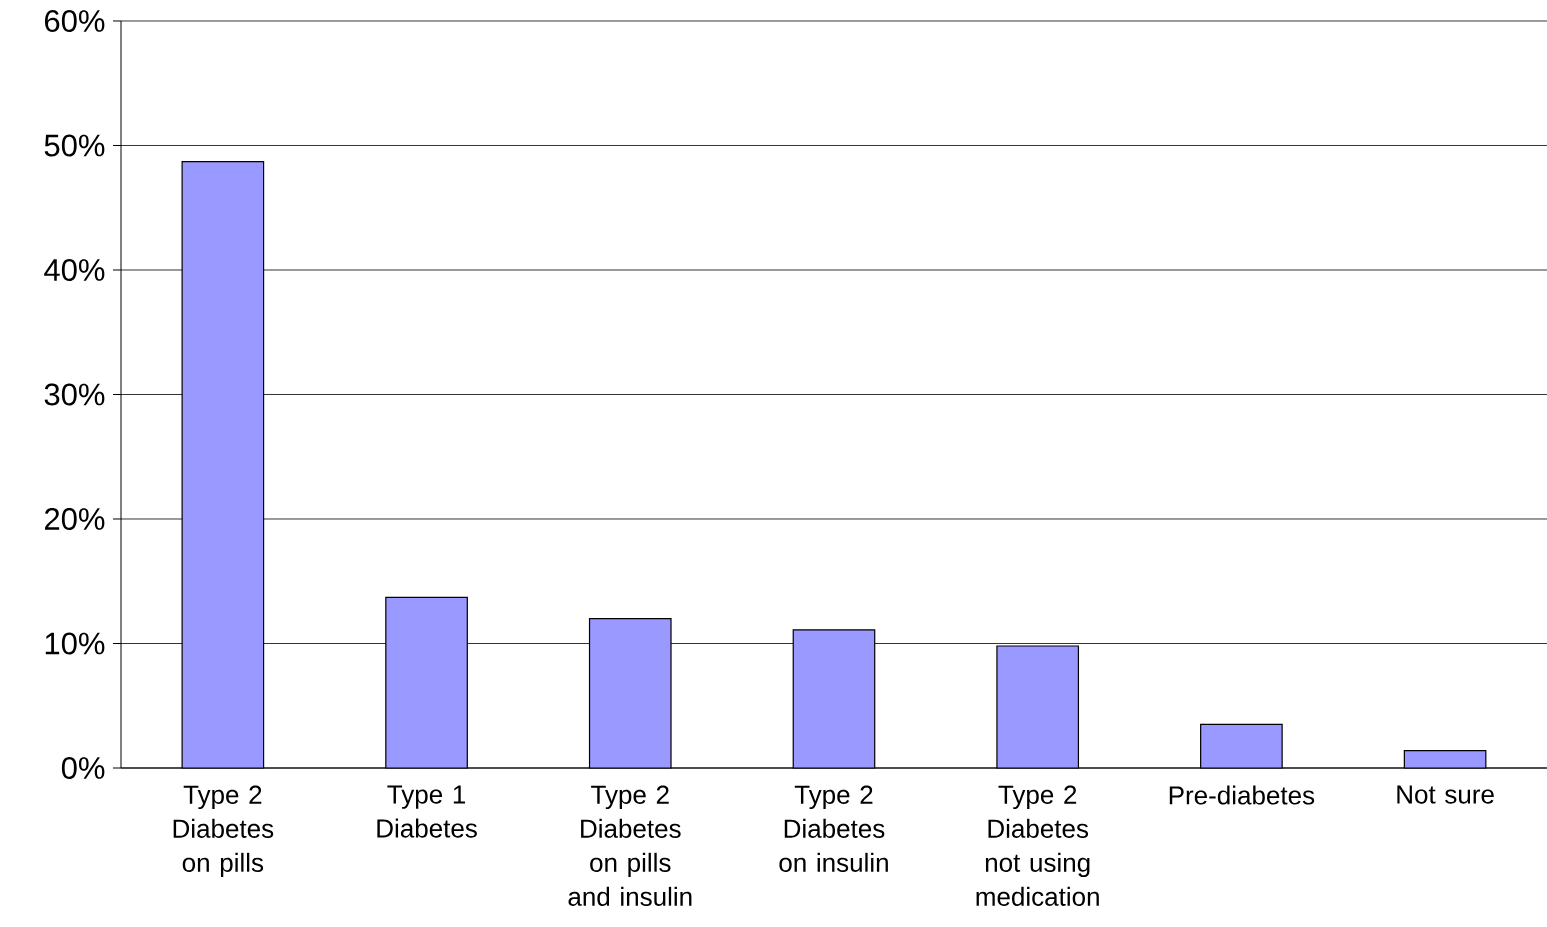 This screenshot has width=1547, height=927. What do you see at coordinates (1242, 795) in the screenshot?
I see `x-tick-label: Pre-diabetes` at bounding box center [1242, 795].